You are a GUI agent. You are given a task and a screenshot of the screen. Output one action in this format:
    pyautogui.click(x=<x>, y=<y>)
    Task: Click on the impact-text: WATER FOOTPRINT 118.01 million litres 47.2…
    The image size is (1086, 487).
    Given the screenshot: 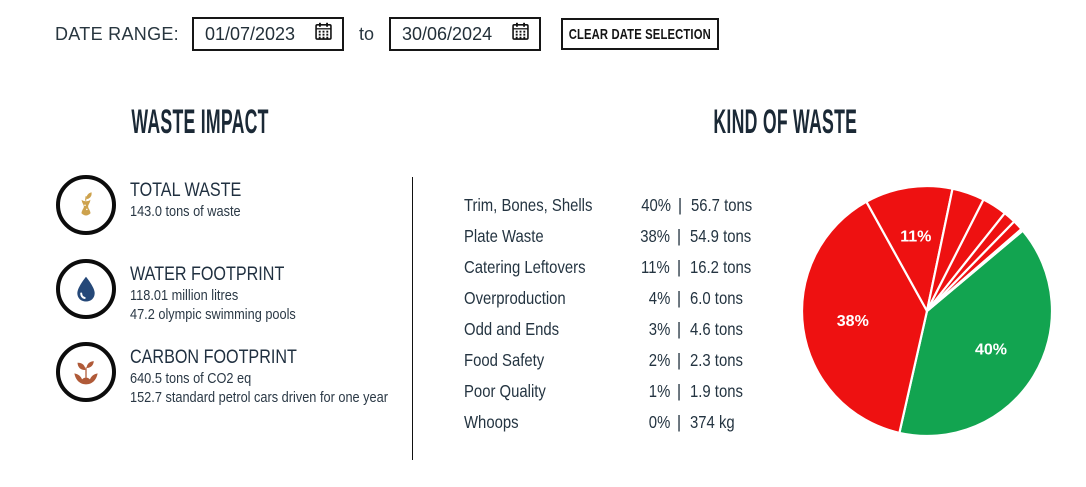 What is the action you would take?
    pyautogui.click(x=227, y=291)
    